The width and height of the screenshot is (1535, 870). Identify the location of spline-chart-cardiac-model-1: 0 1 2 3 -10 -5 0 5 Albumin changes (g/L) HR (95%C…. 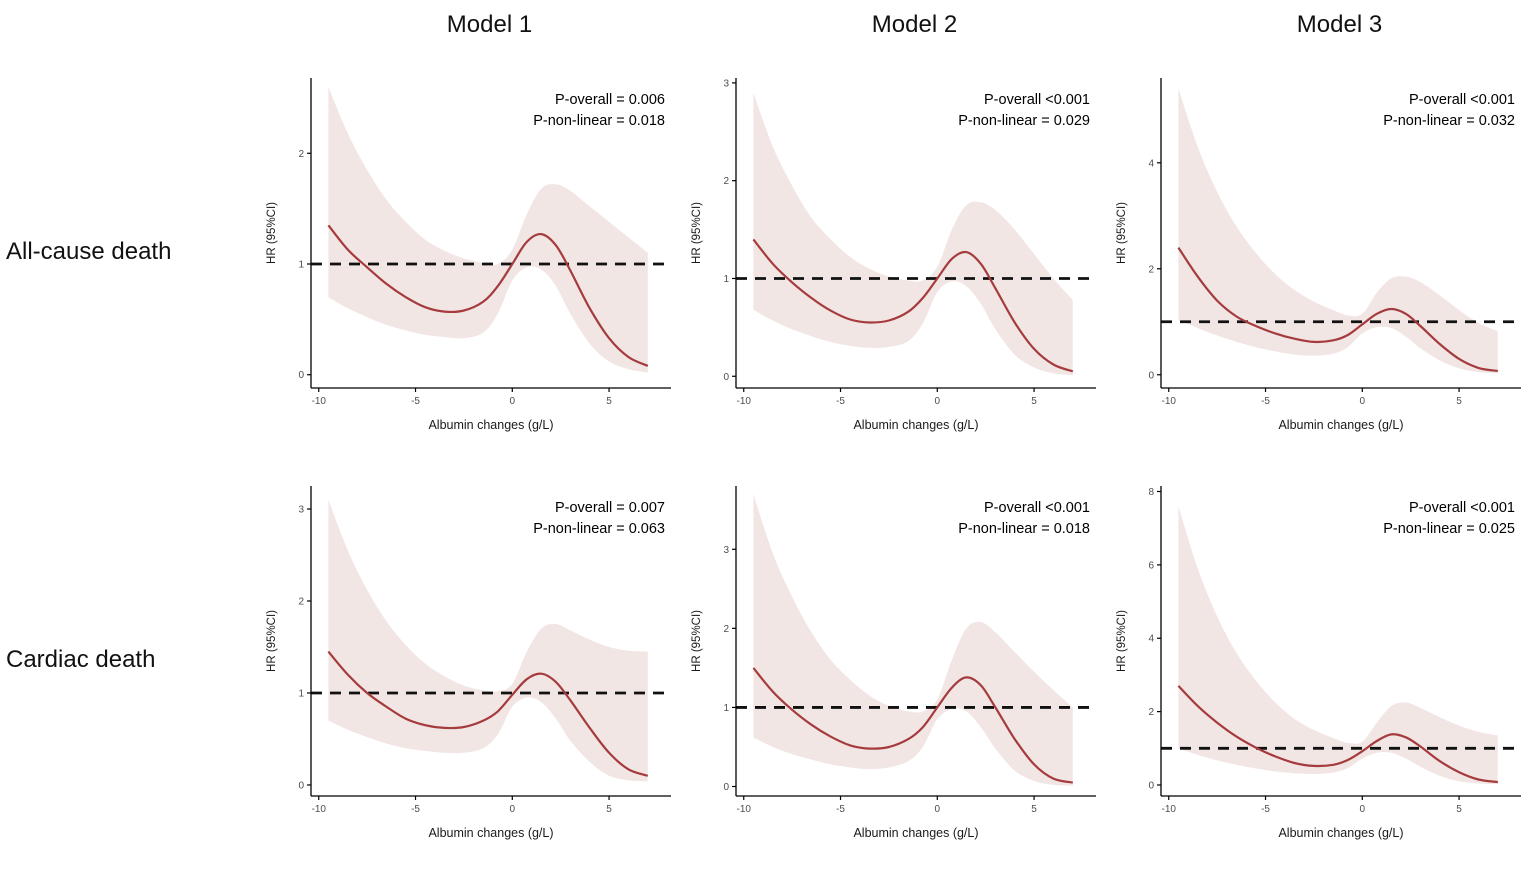
(468, 663).